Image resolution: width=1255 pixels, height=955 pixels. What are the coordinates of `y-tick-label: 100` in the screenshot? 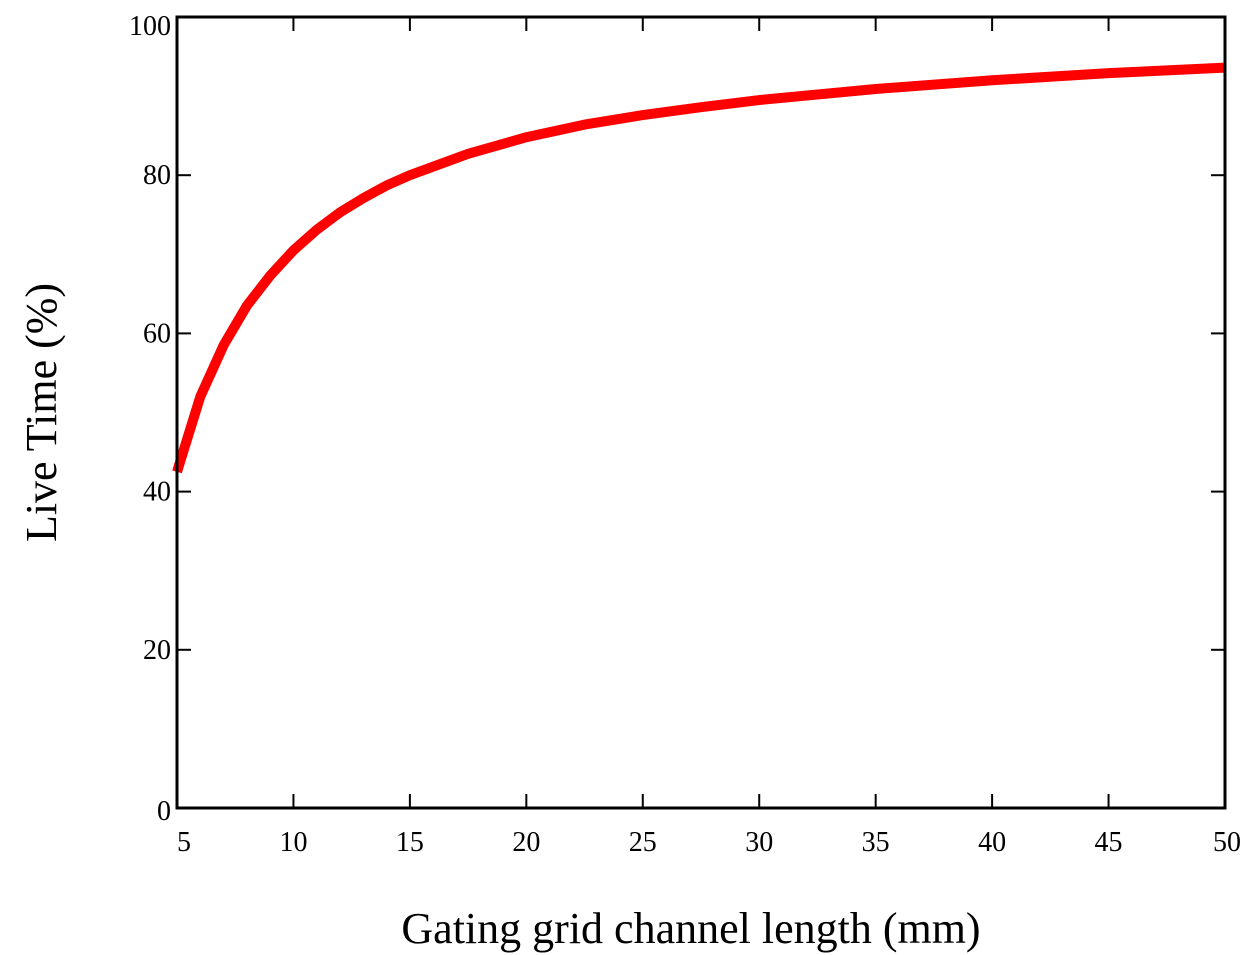 It's located at (150, 26).